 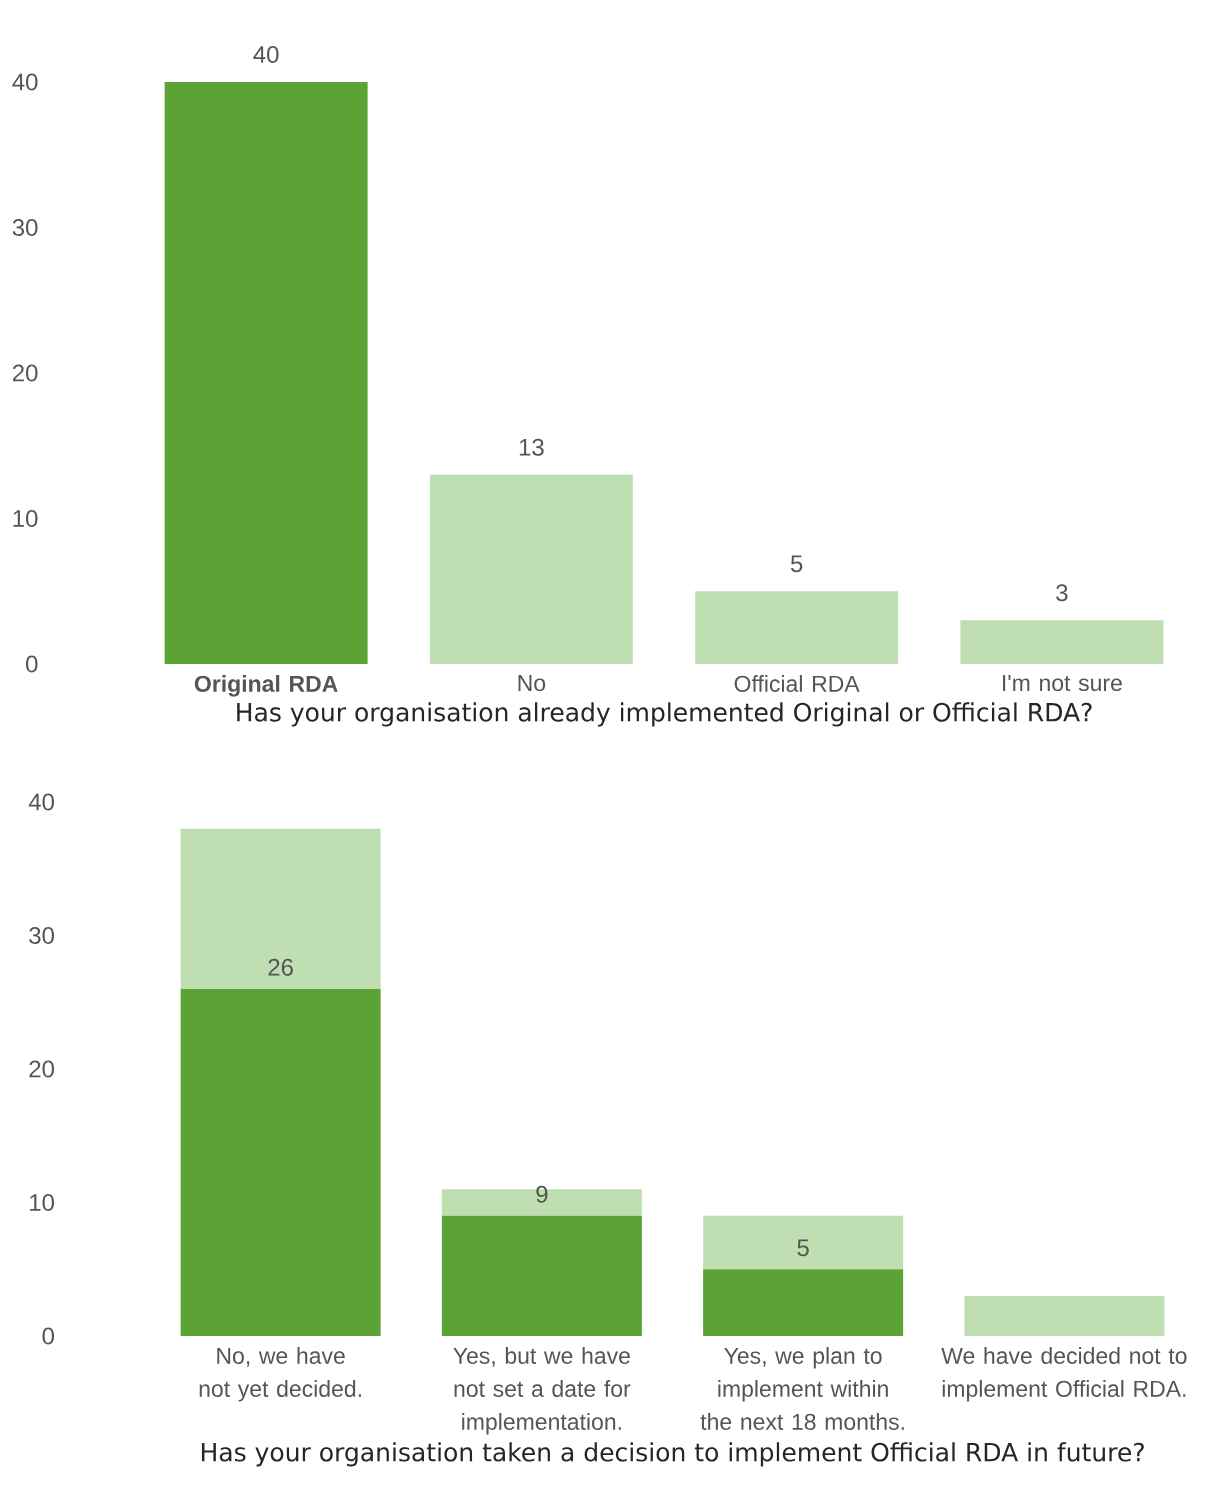 I want to click on x-tick-label: No, so click(x=532, y=683).